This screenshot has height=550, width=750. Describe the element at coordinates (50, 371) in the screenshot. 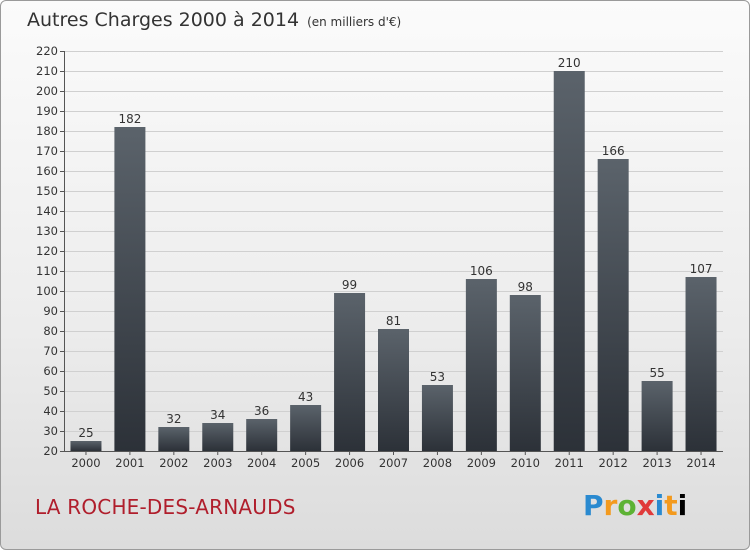

I see `y-tick-label: 60` at that location.